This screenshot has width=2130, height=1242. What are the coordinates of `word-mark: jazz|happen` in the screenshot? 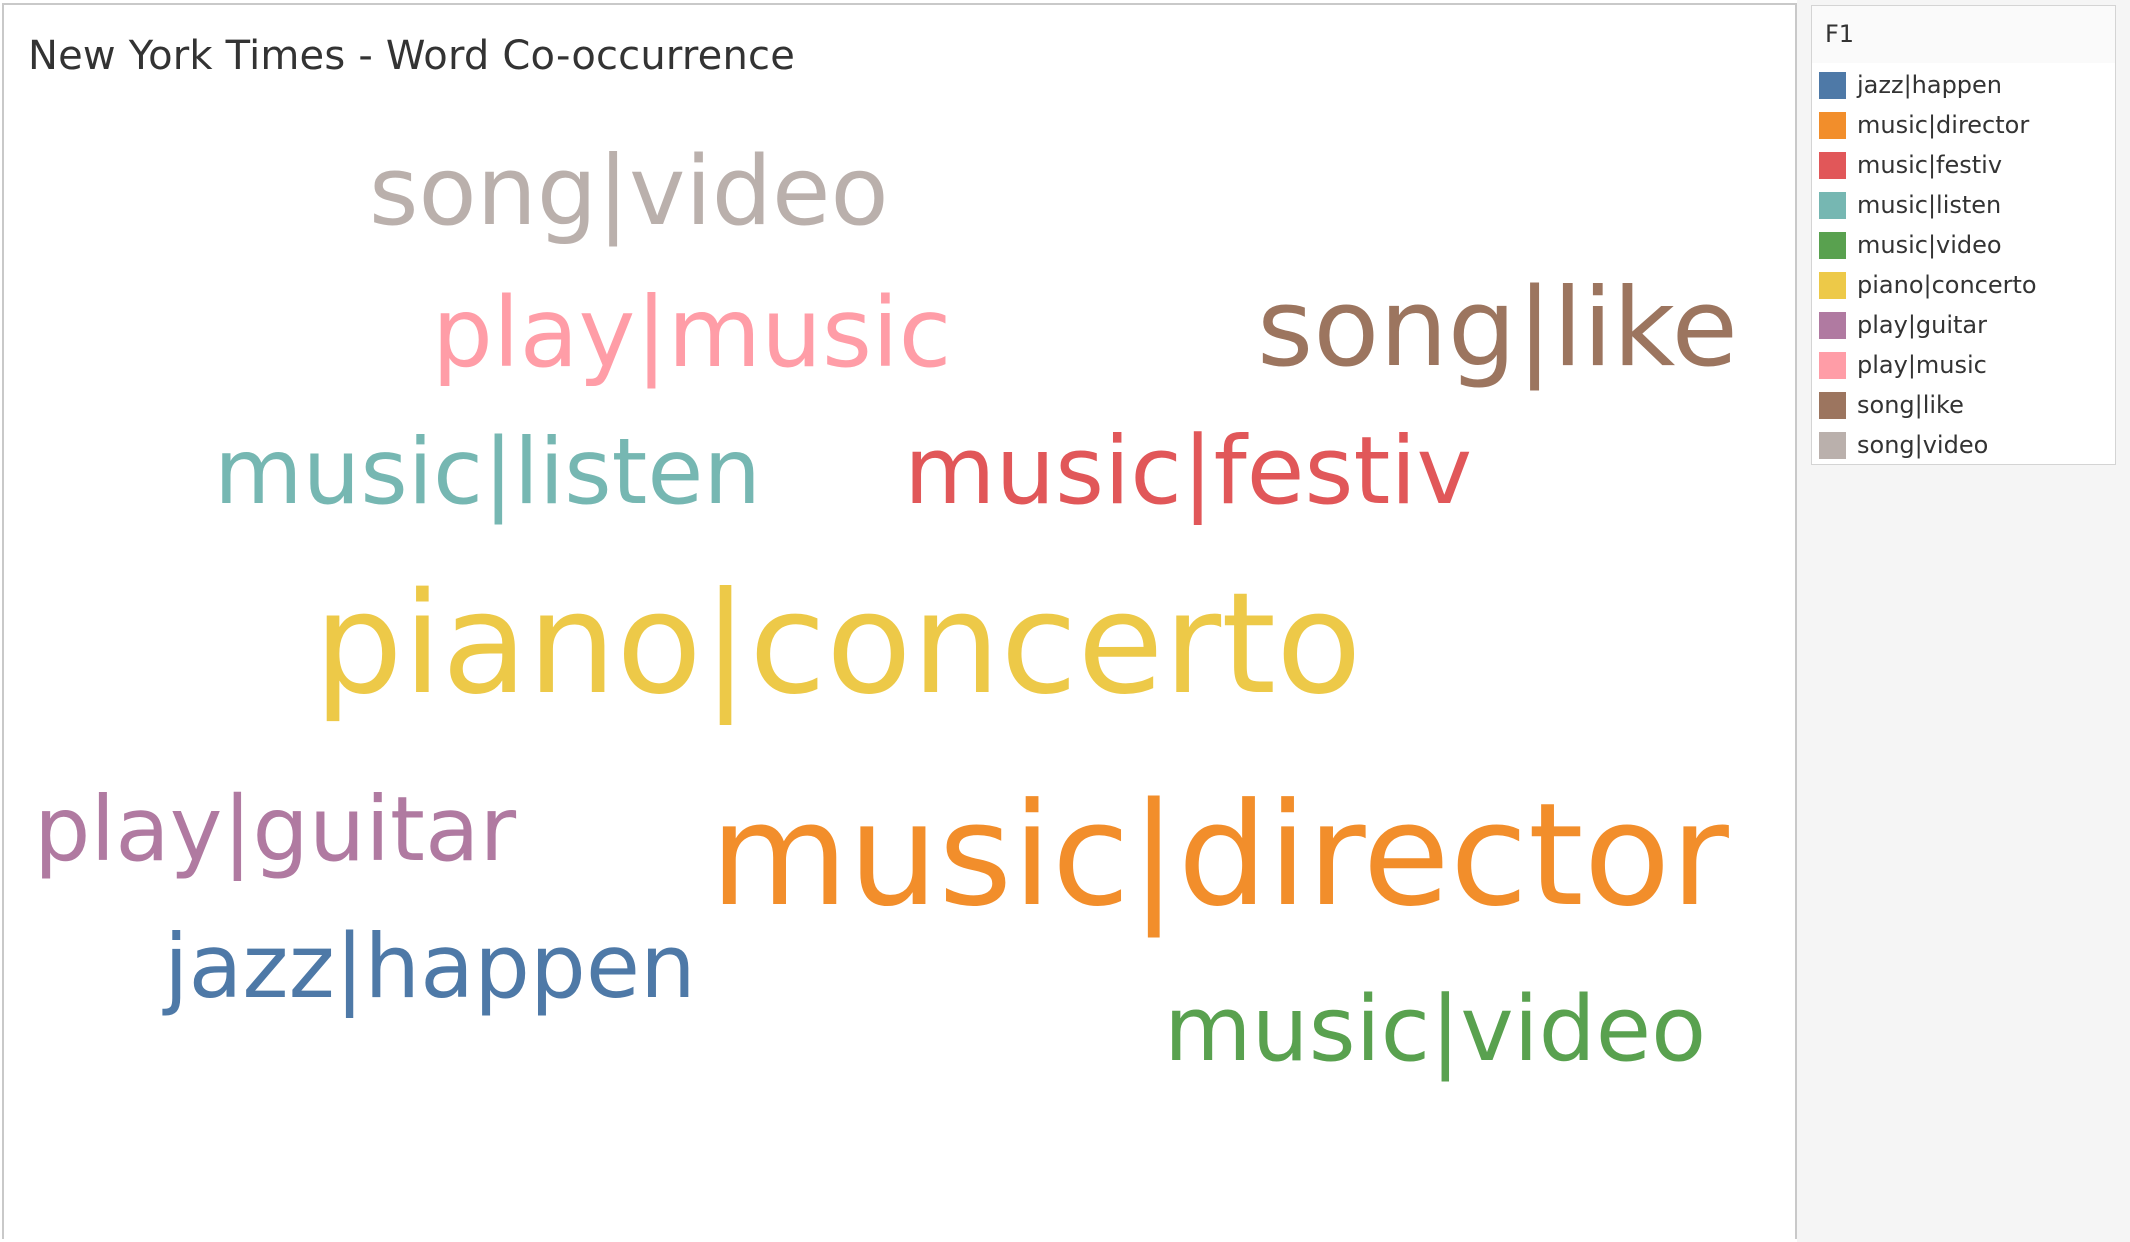 It's located at (430, 966).